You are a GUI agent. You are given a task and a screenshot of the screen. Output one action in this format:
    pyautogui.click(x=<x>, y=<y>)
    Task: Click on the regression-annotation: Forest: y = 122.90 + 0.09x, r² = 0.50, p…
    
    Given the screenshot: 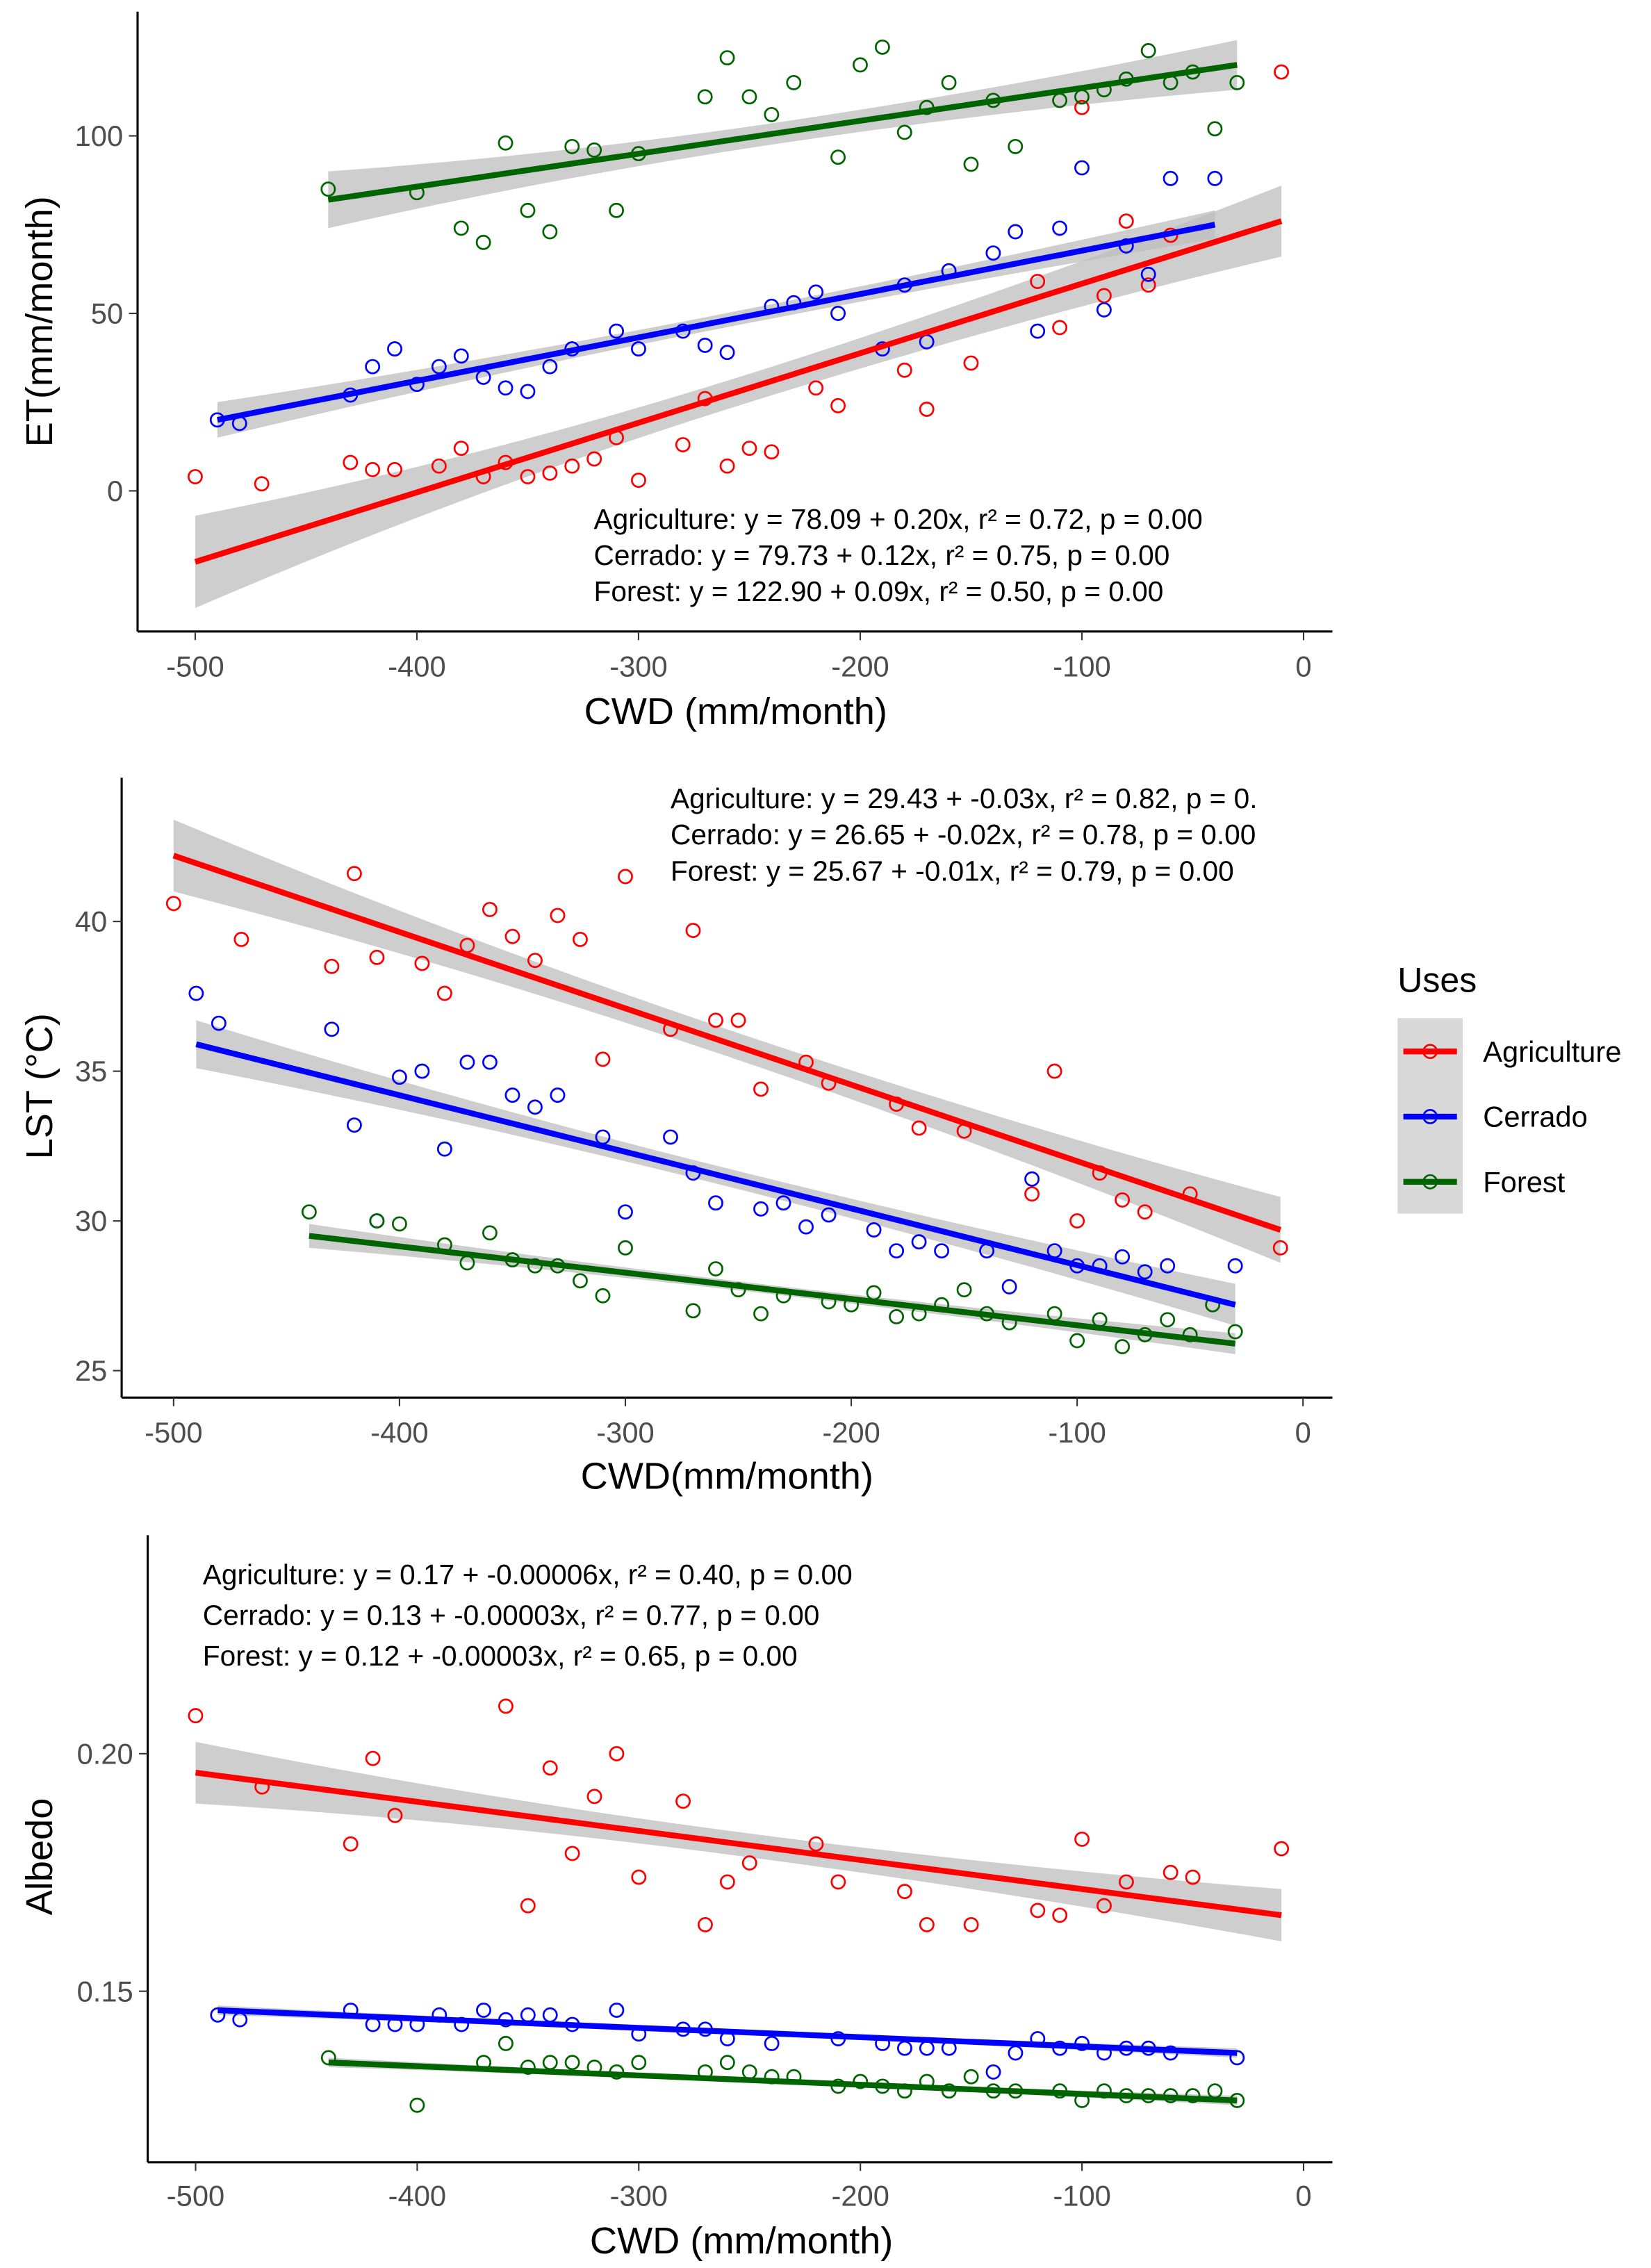 What is the action you would take?
    pyautogui.click(x=879, y=591)
    